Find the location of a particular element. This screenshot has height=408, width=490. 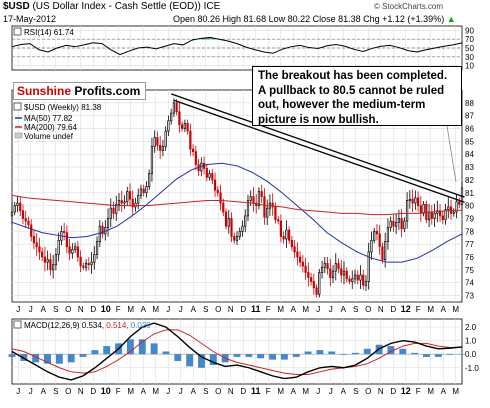

price-tick-label: 88 is located at coordinates (469, 103).